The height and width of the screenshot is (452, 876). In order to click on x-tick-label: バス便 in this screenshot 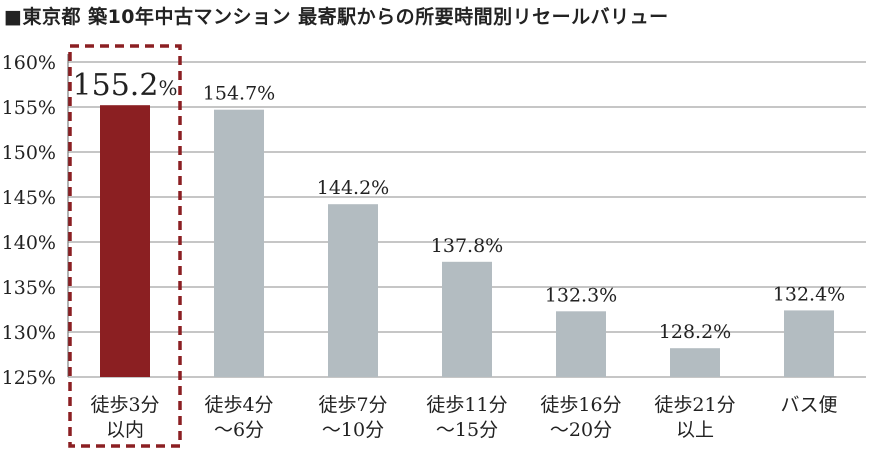, I will do `click(808, 405)`.